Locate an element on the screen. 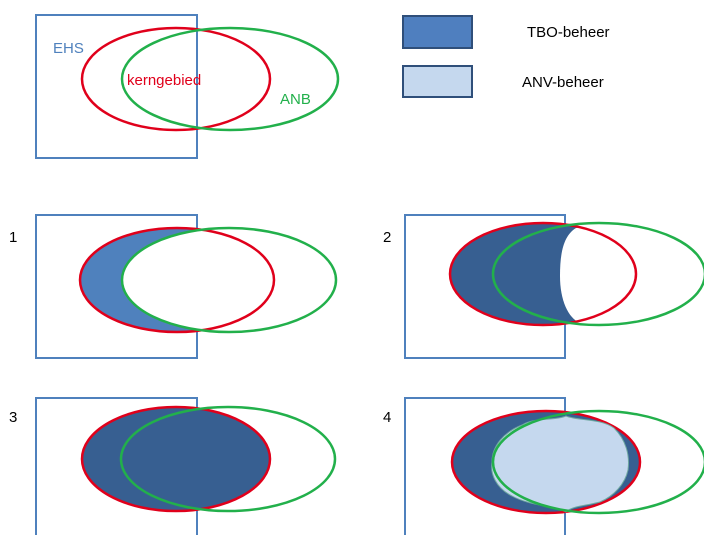  anb-label: ANB is located at coordinates (295, 99).